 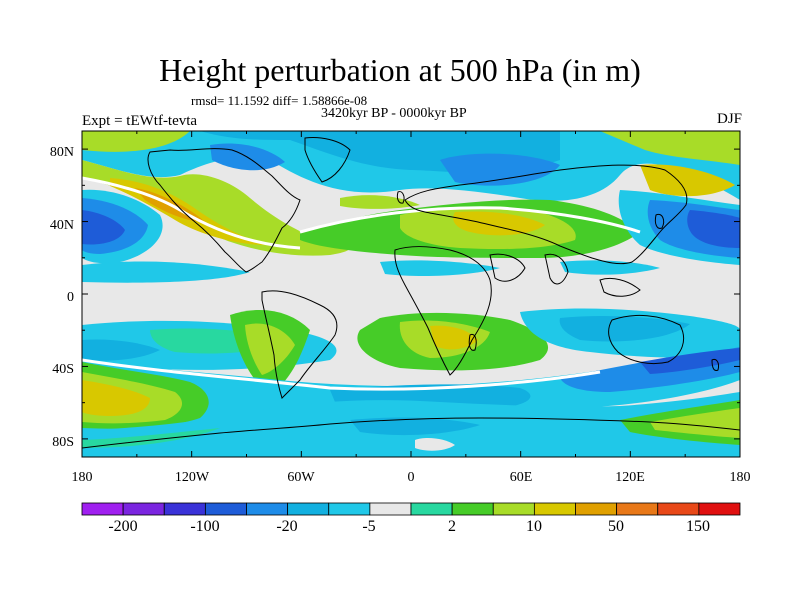 I want to click on period-text: 3420kyr BP - 0000kyr BP, so click(x=394, y=113).